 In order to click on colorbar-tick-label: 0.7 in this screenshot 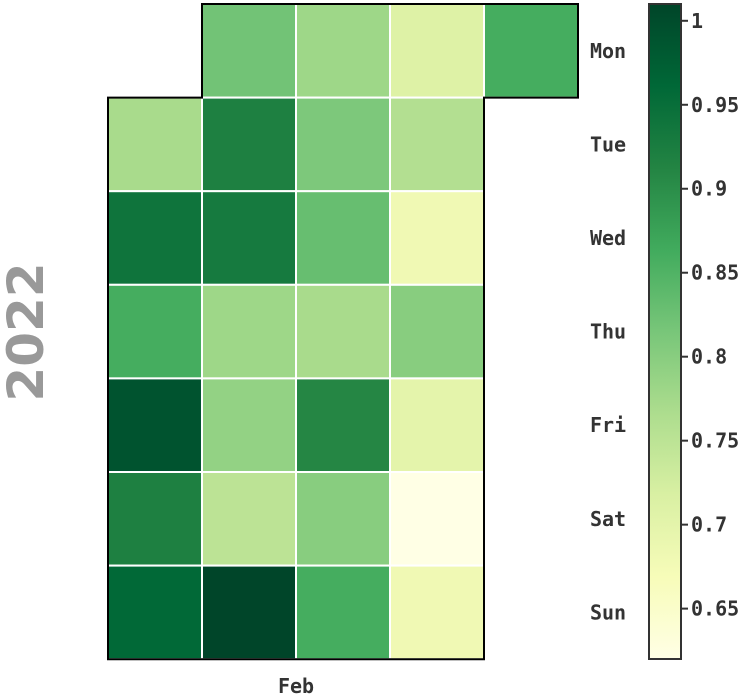, I will do `click(709, 525)`.